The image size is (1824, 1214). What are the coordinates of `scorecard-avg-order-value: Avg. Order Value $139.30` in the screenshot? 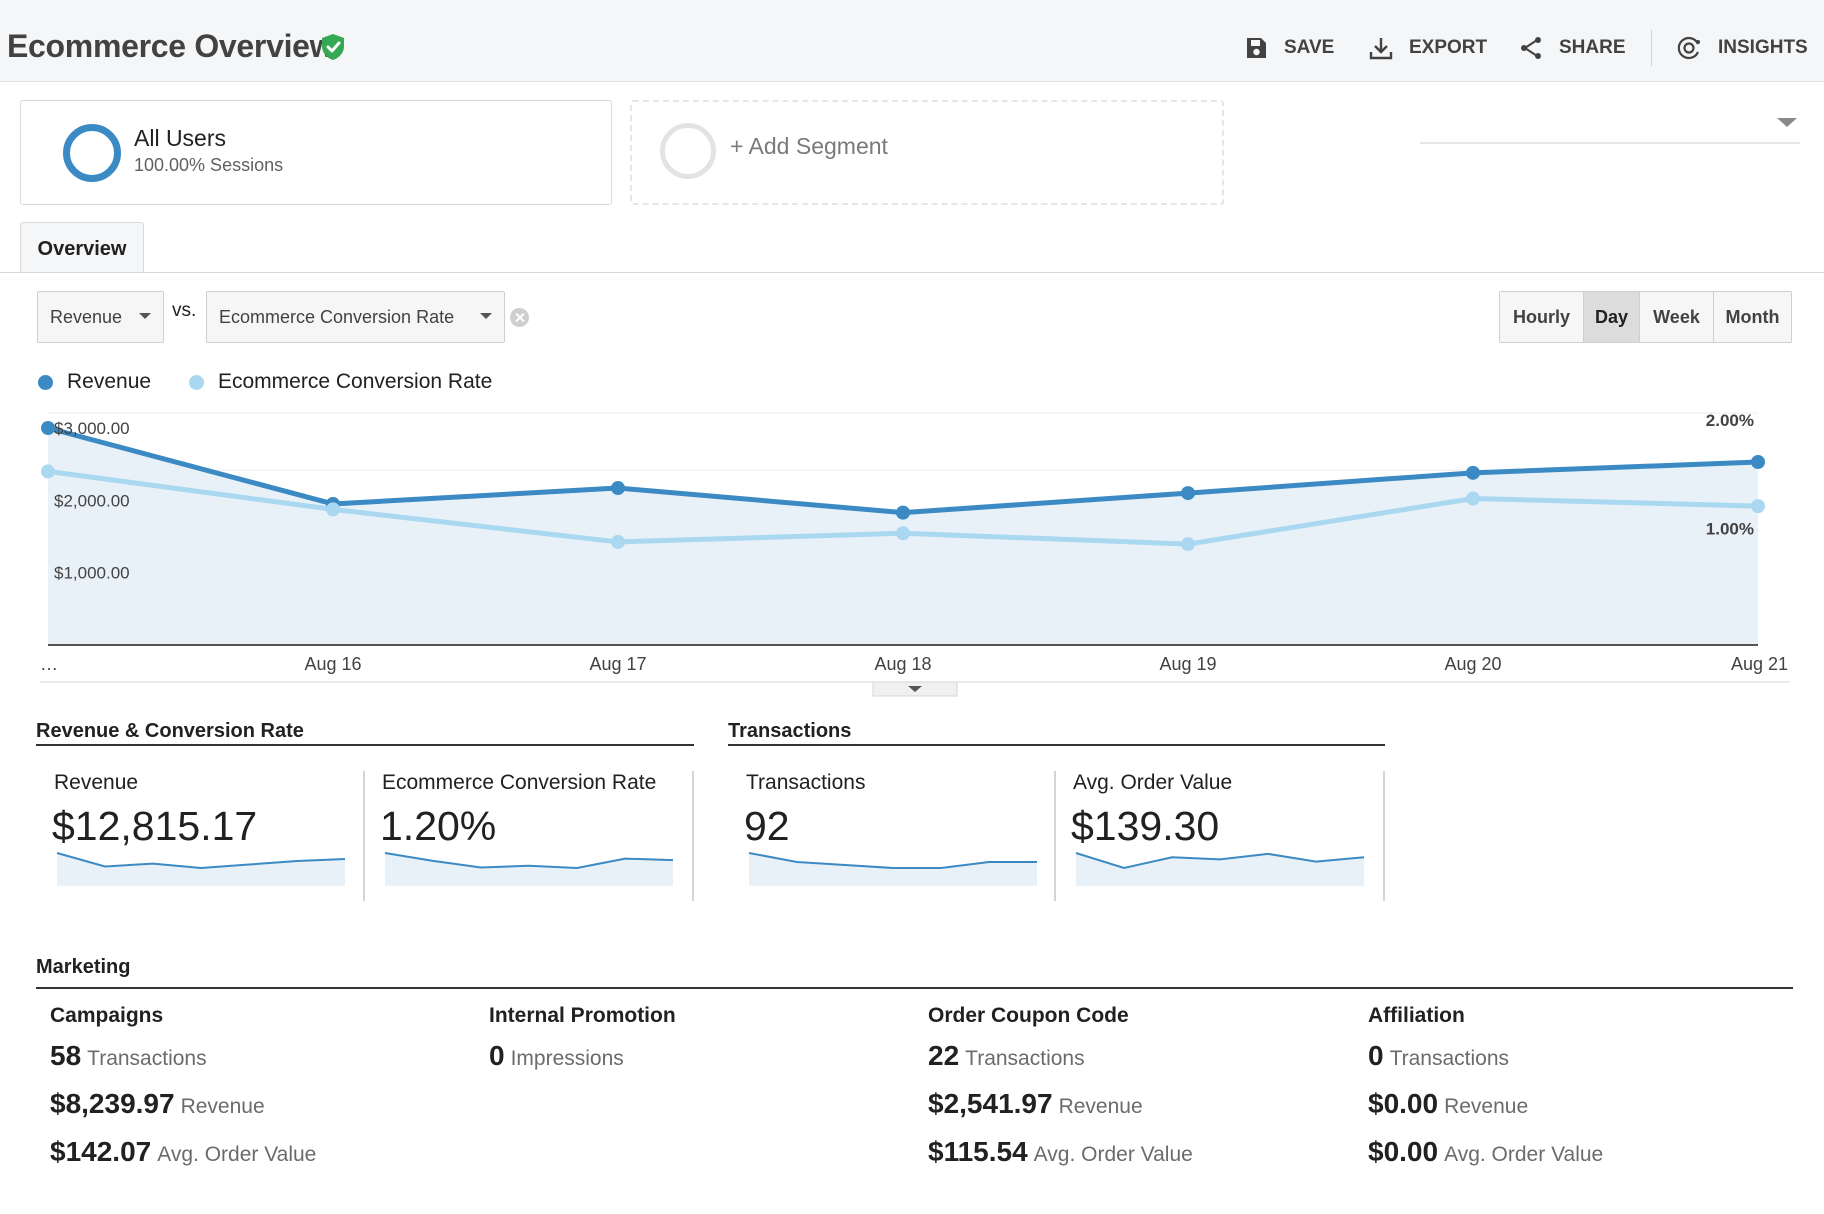 It's located at (1220, 836).